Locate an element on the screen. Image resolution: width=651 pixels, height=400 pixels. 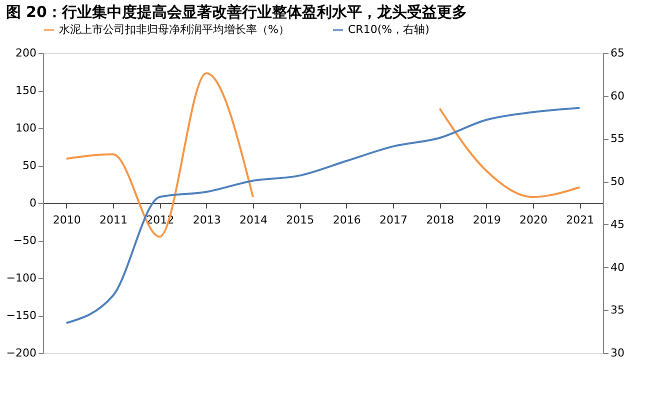
y2-tick-label: 60 is located at coordinates (617, 95).